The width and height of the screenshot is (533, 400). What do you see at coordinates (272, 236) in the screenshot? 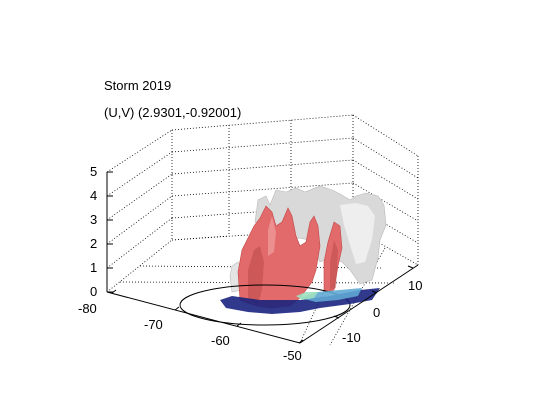
I see `isosurface-red-highlight` at bounding box center [272, 236].